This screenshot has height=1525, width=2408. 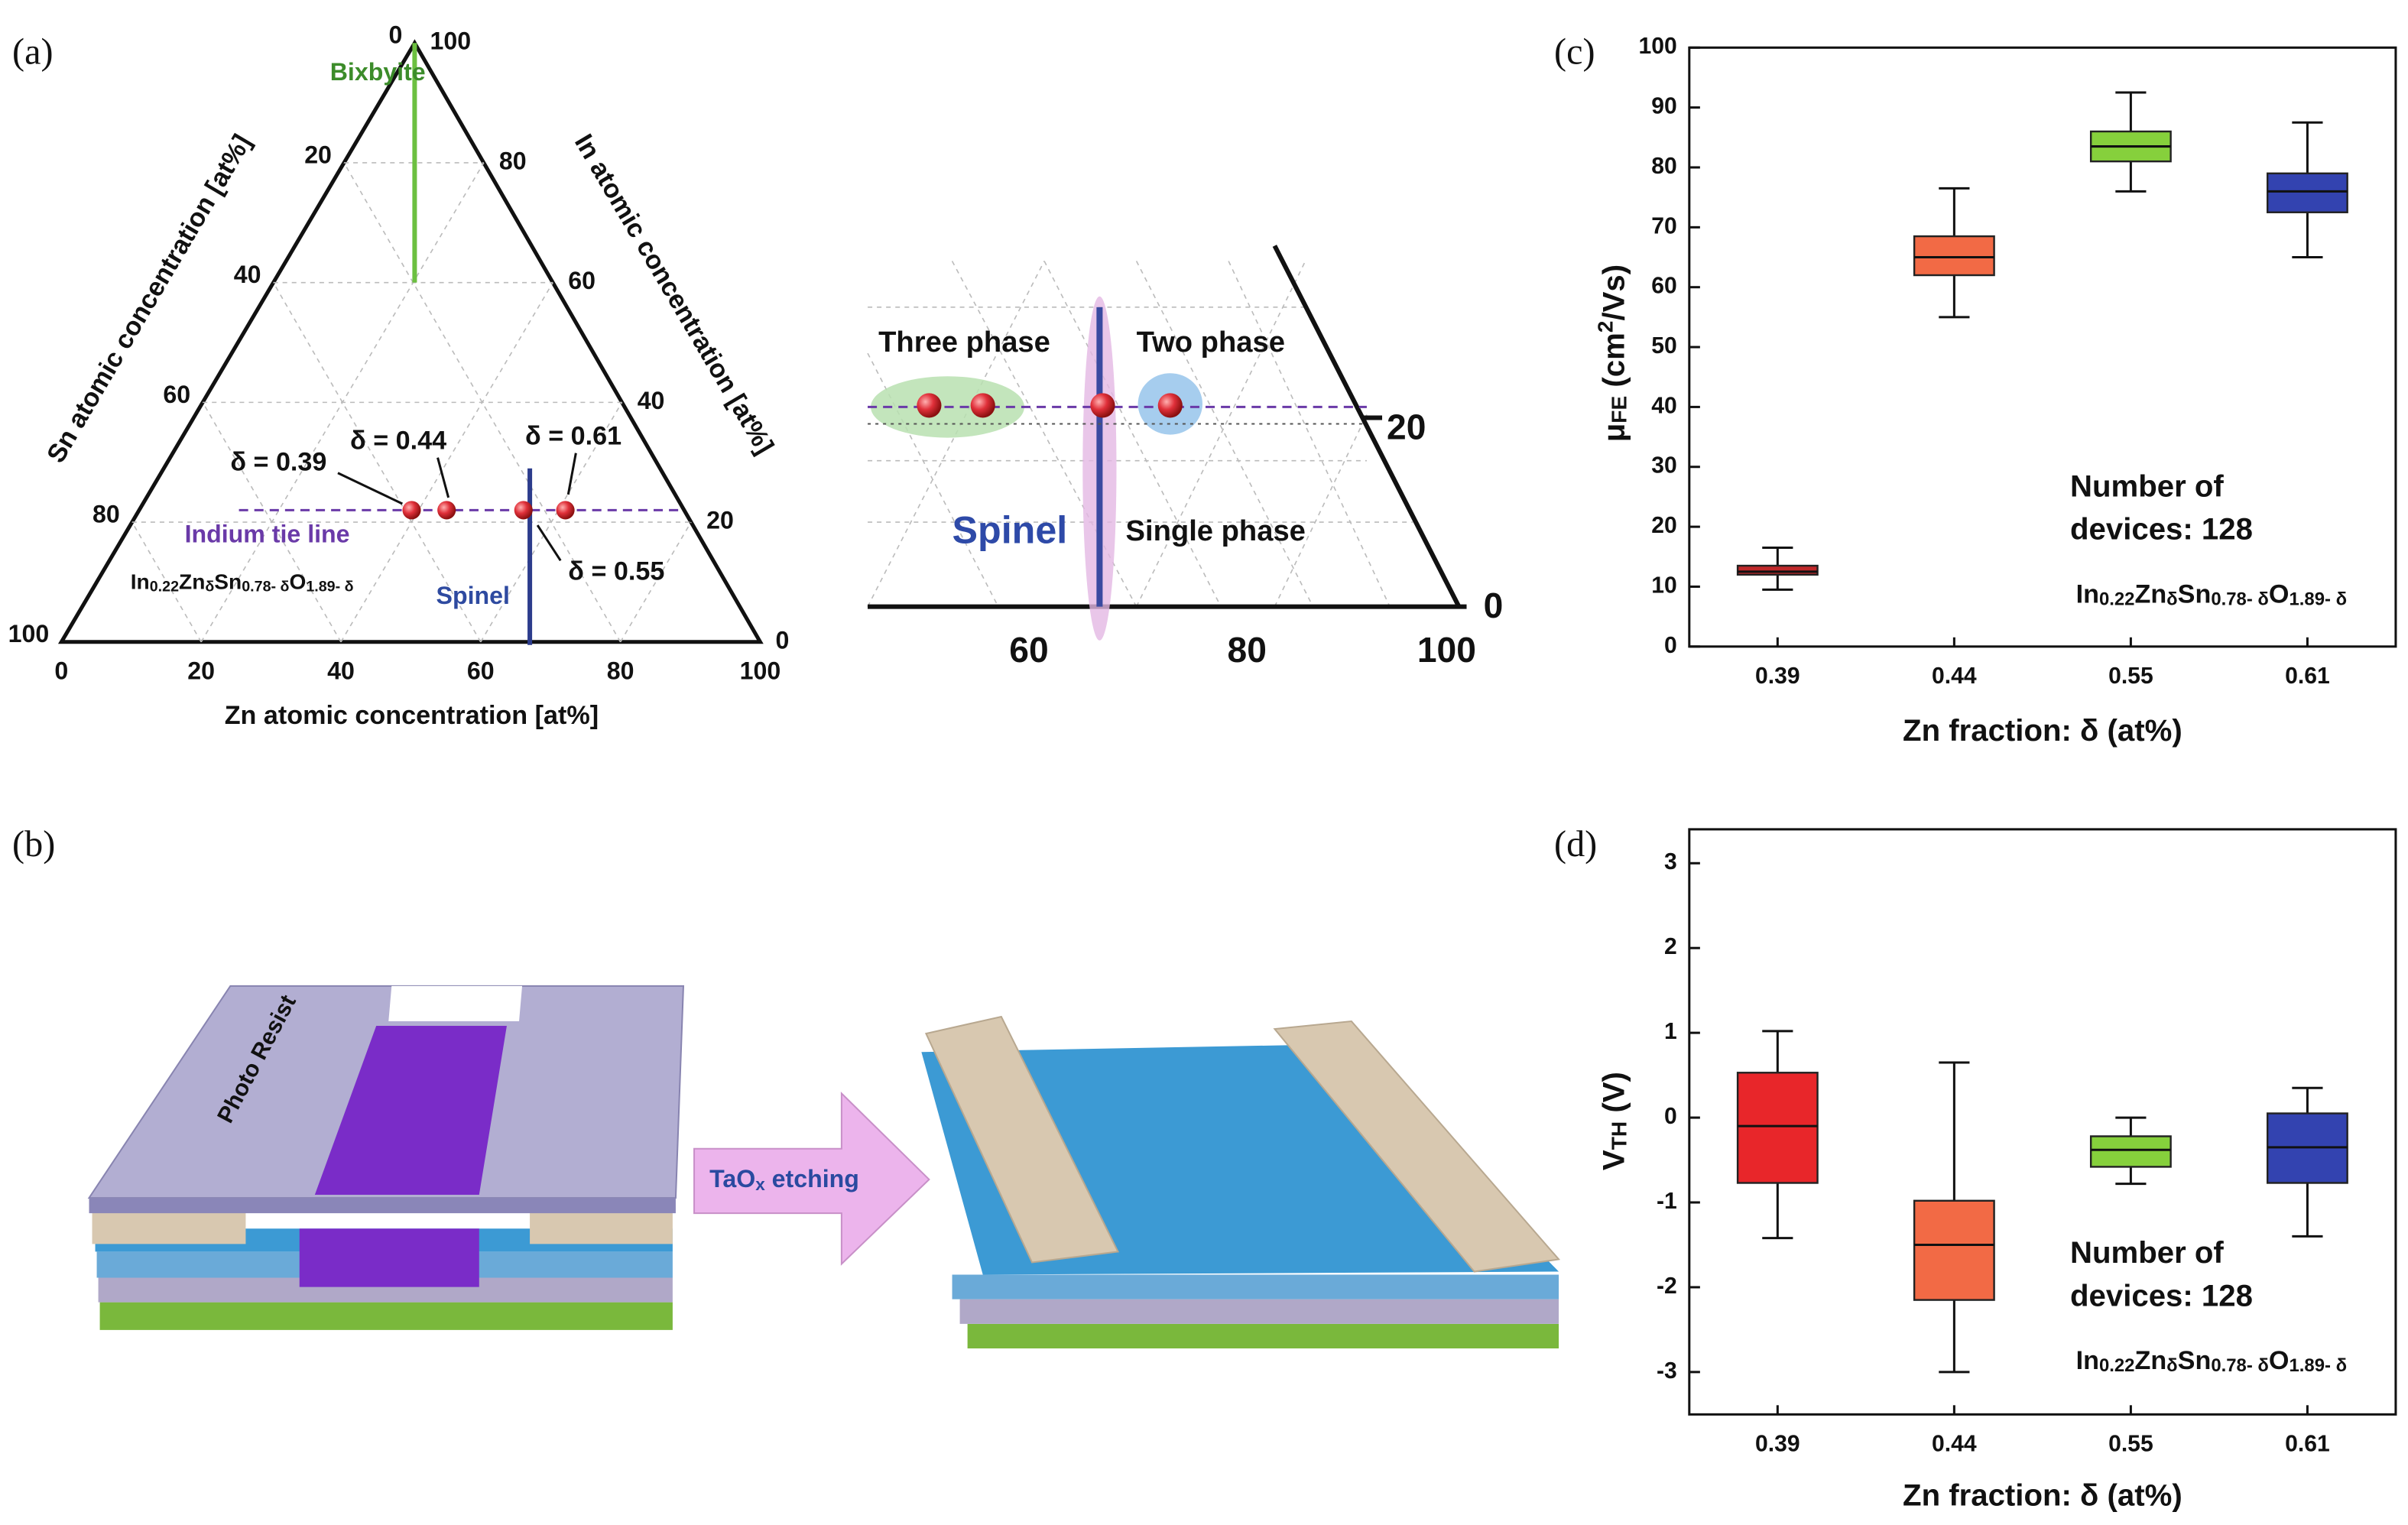 I want to click on panel-label: (c), so click(x=1575, y=51).